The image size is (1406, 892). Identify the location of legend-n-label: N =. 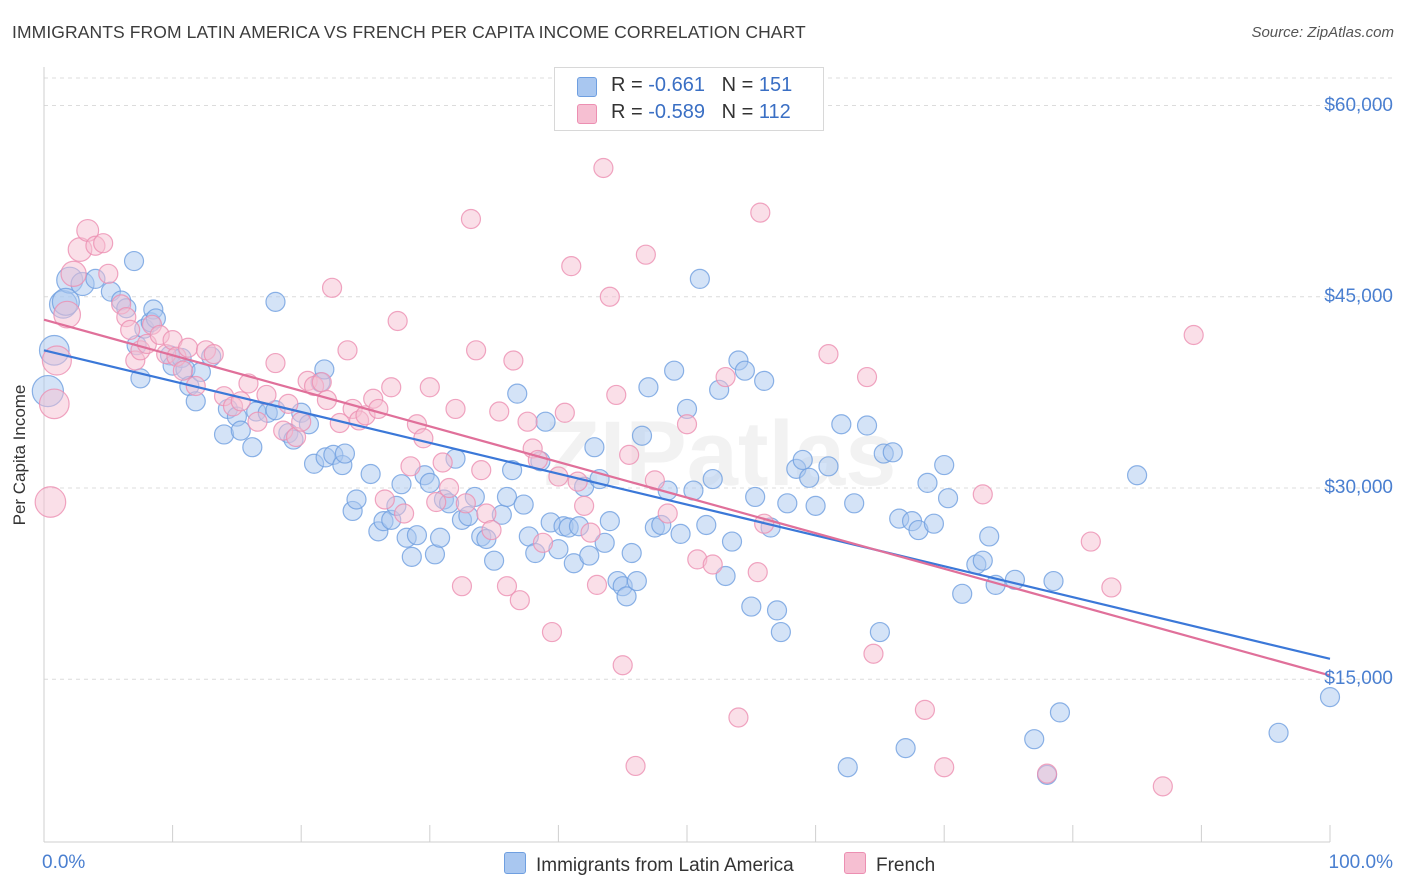
(737, 112).